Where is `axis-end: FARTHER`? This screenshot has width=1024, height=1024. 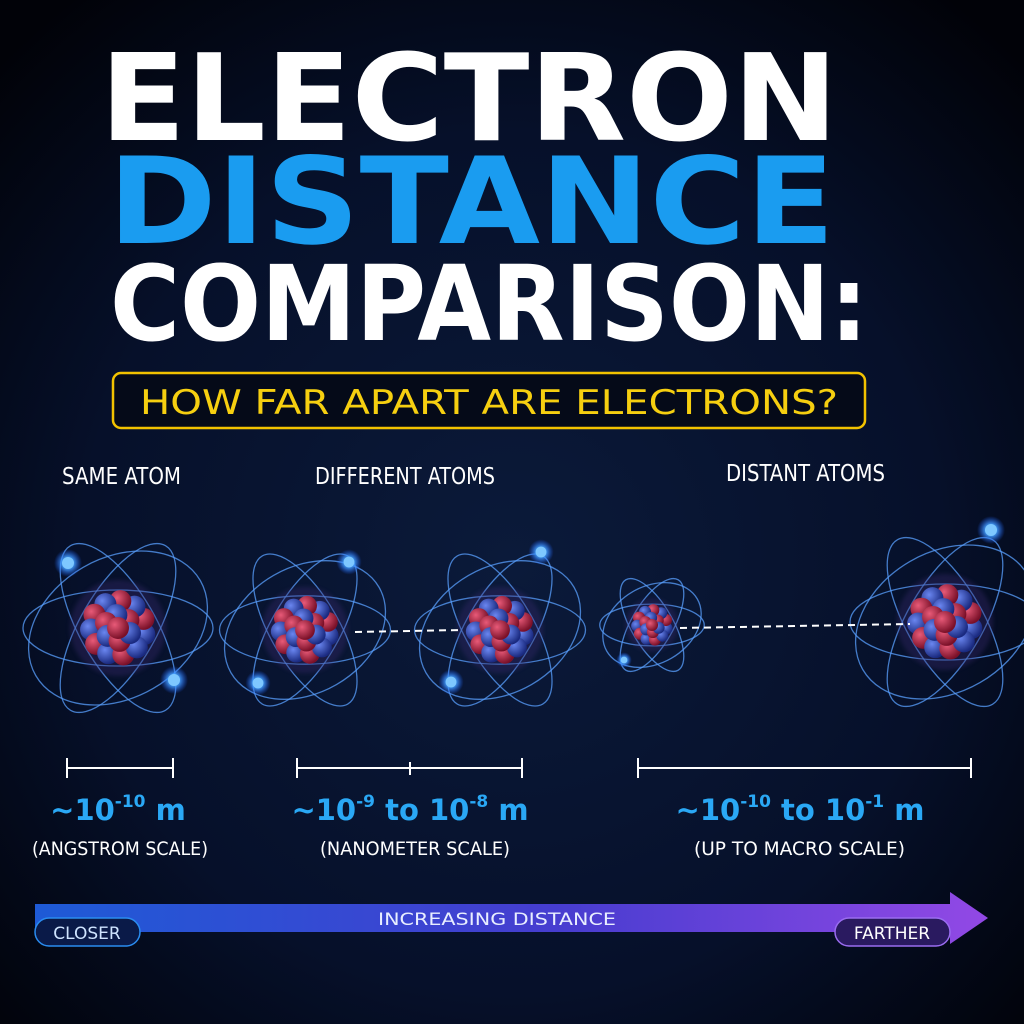
axis-end: FARTHER is located at coordinates (892, 934).